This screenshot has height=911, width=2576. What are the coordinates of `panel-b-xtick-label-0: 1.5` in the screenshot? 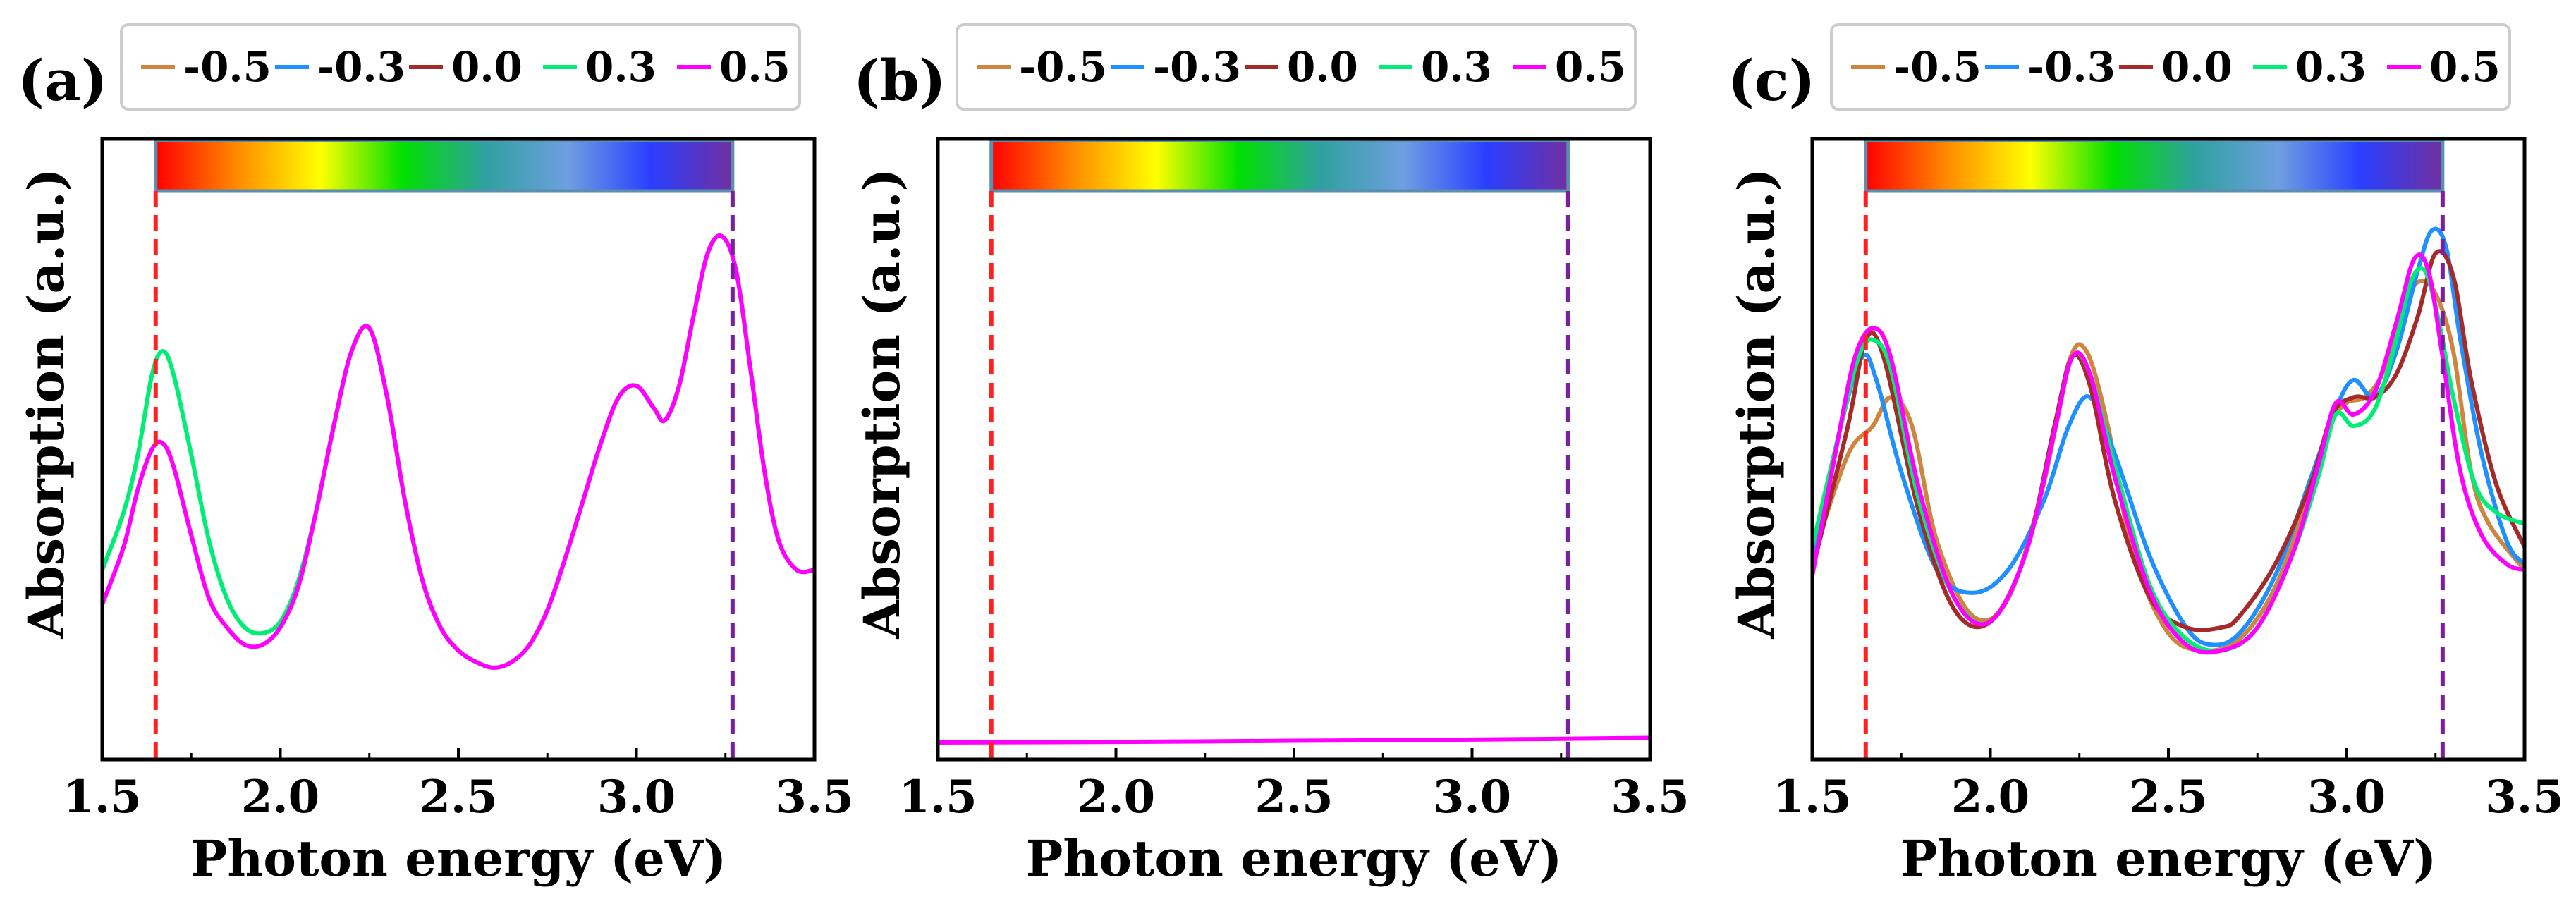 It's located at (938, 798).